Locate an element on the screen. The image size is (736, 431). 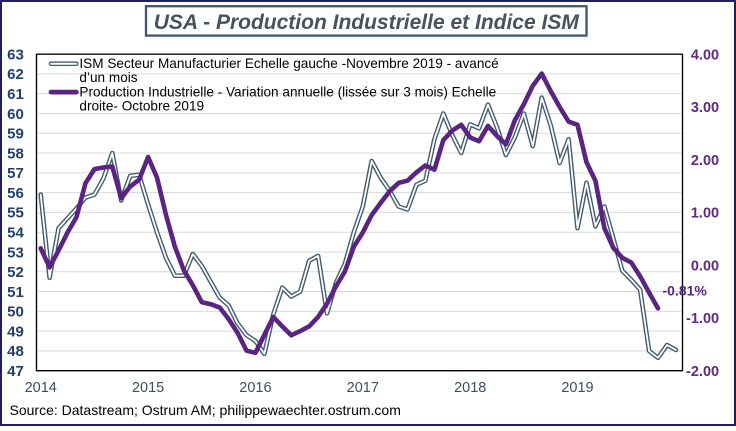
svg-text: 53 is located at coordinates (15, 252).